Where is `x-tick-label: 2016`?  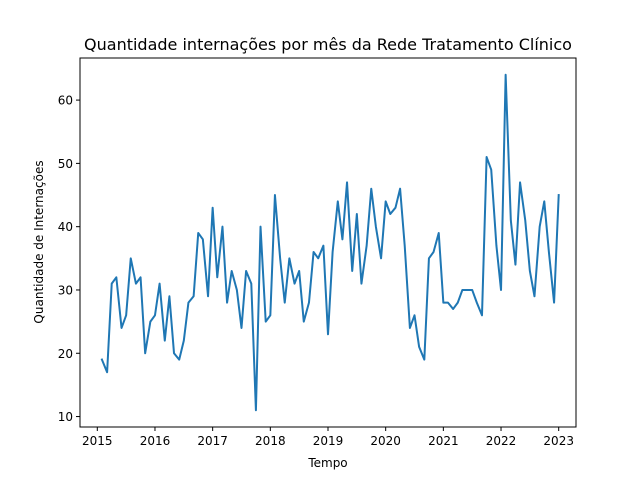
x-tick-label: 2016 is located at coordinates (155, 441).